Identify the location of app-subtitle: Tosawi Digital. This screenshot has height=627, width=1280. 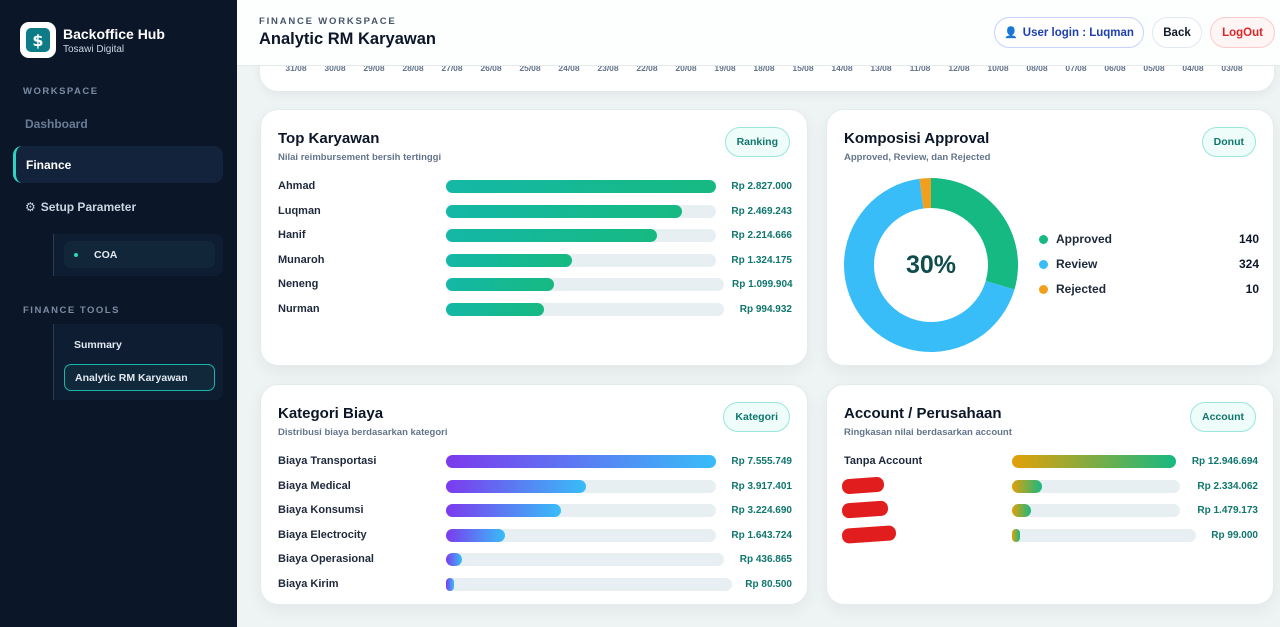
(94, 49).